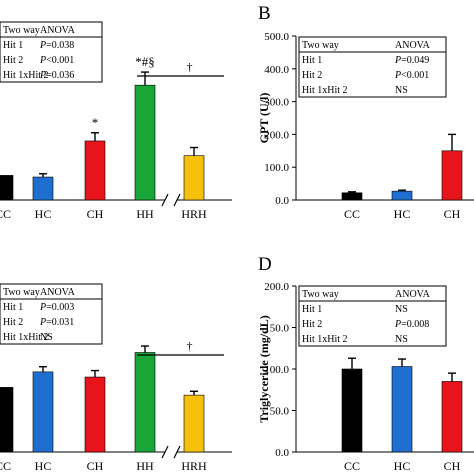  I want to click on table-cell: P=0.003, so click(56, 307).